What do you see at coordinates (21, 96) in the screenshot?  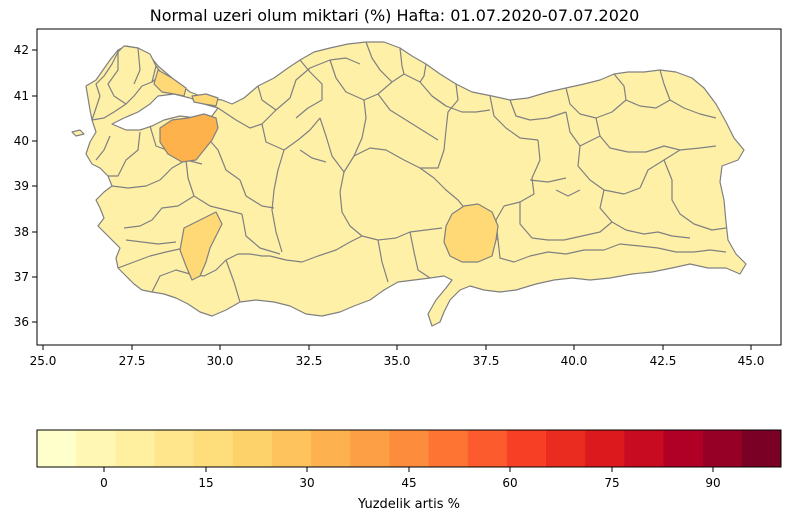 I see `y-tick-label: 41` at bounding box center [21, 96].